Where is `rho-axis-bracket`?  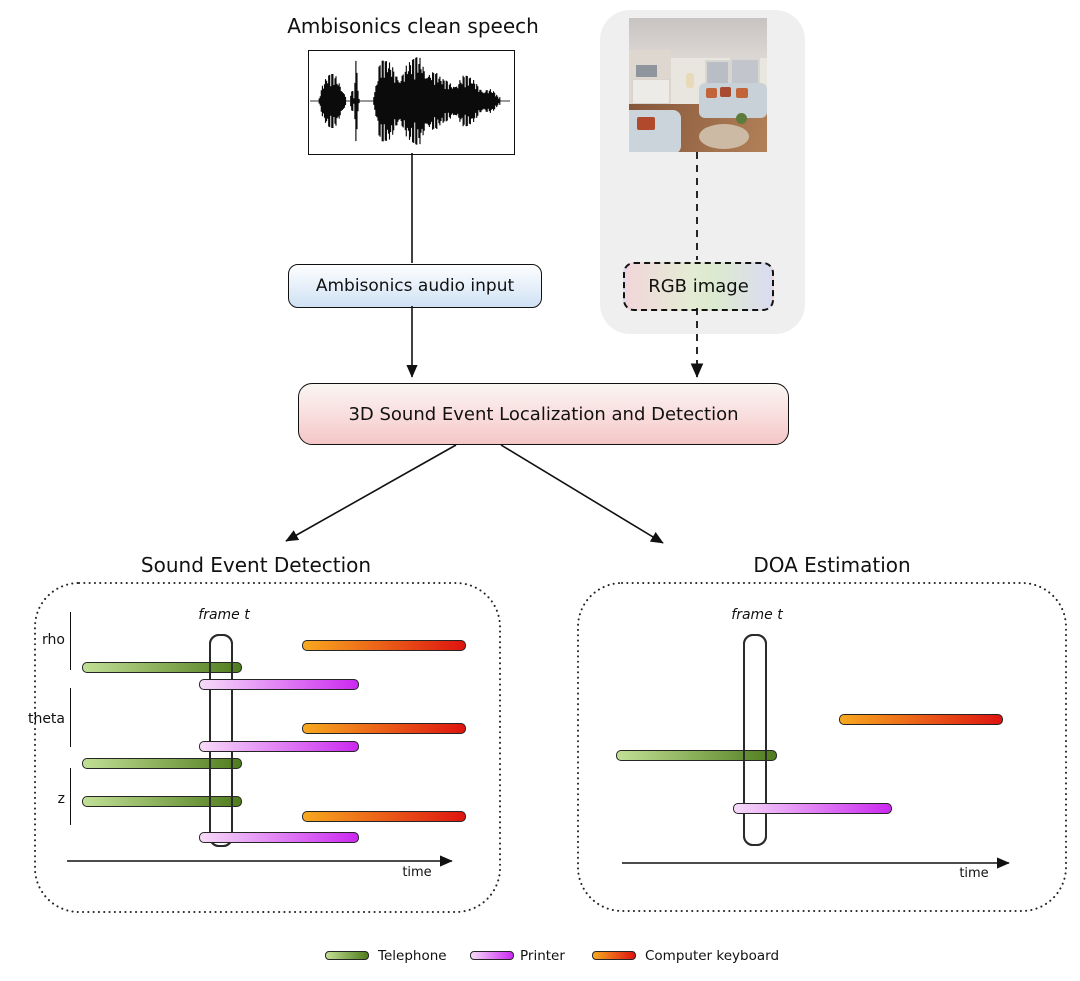 rho-axis-bracket is located at coordinates (70, 641).